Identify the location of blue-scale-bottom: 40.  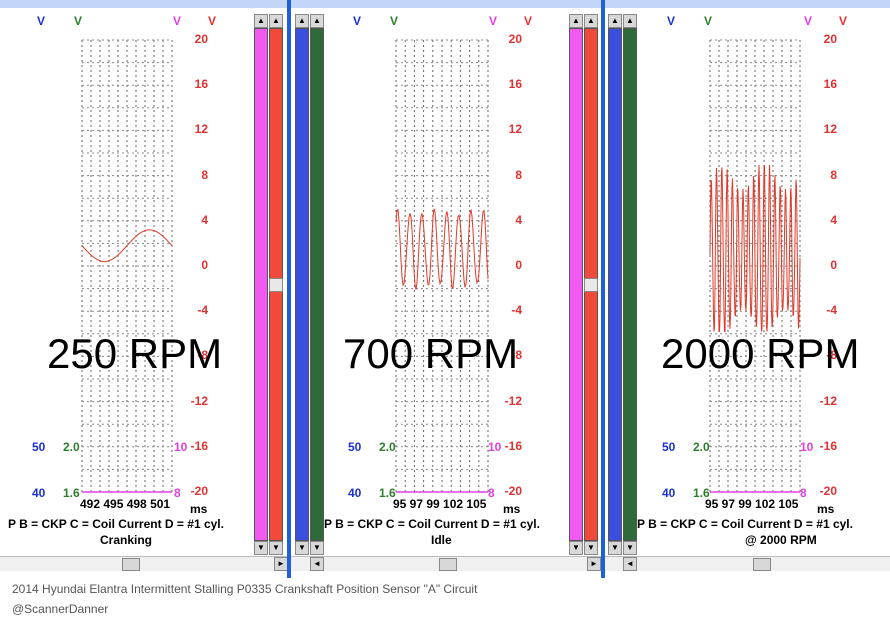
(355, 493).